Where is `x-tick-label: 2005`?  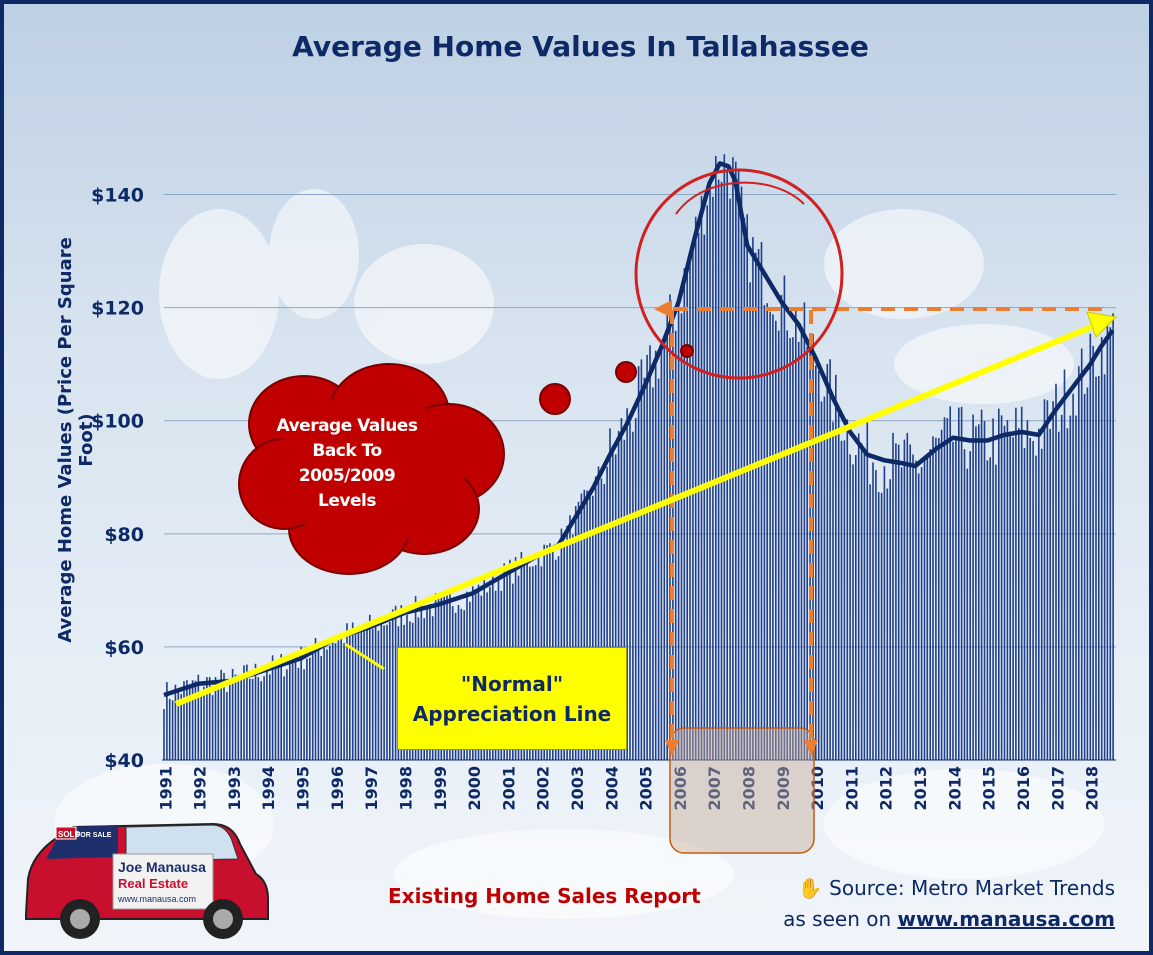 x-tick-label: 2005 is located at coordinates (646, 788).